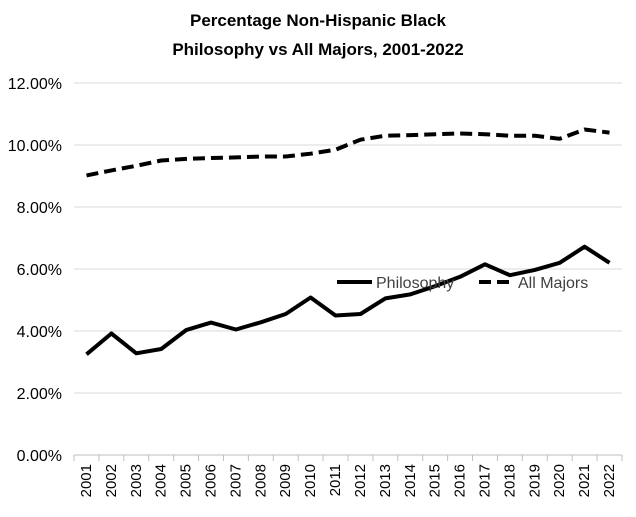  I want to click on x-tick-label: 2002, so click(111, 480).